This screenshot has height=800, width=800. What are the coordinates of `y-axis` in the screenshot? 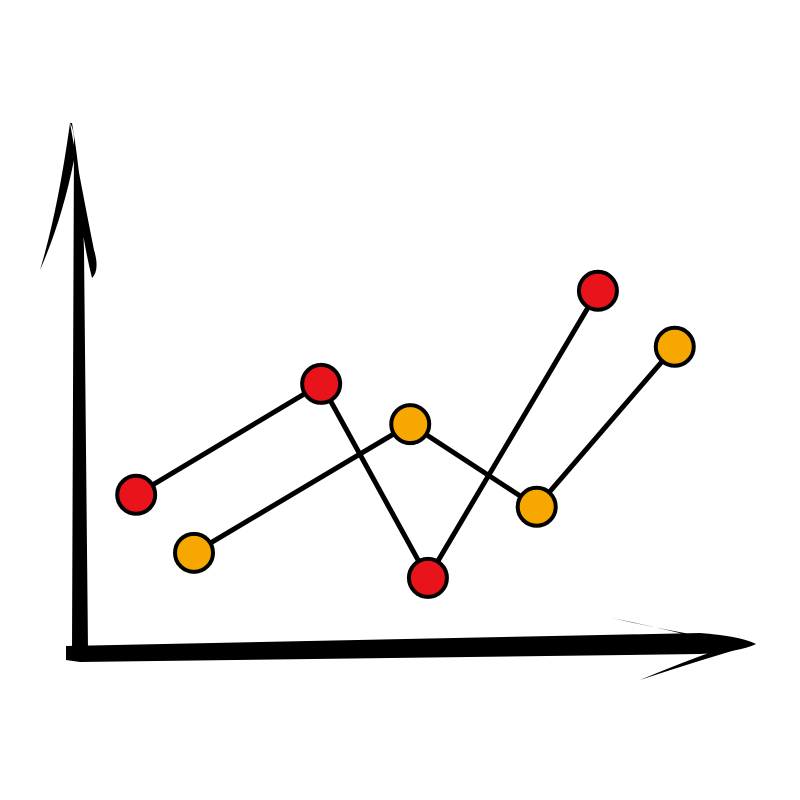 It's located at (79, 386).